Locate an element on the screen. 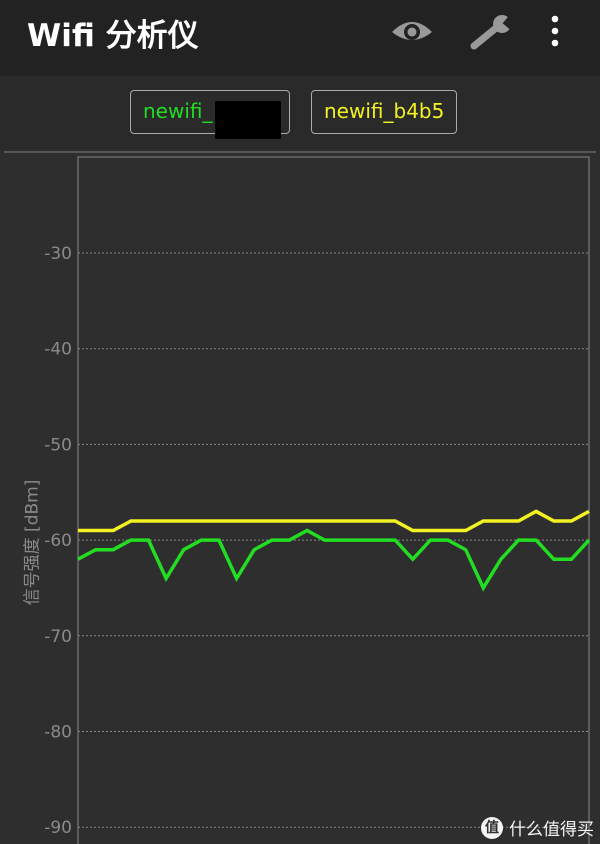  legend-bar: newifi_ newifi_b4b5 is located at coordinates (300, 113).